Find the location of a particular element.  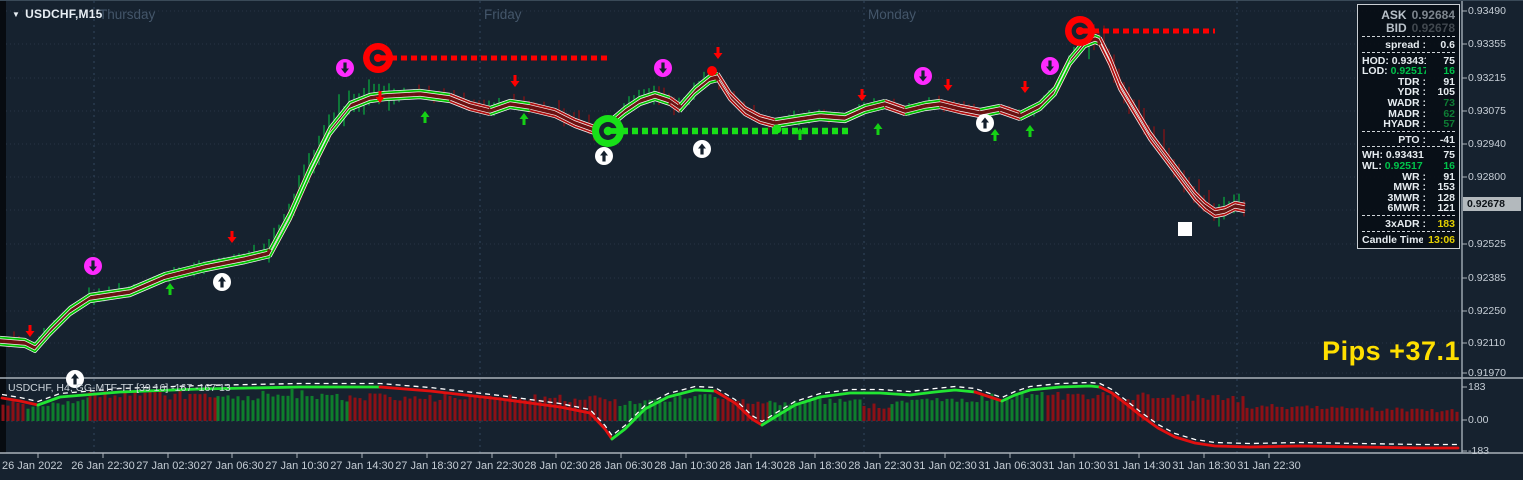

info-label: WR : is located at coordinates (1414, 176).